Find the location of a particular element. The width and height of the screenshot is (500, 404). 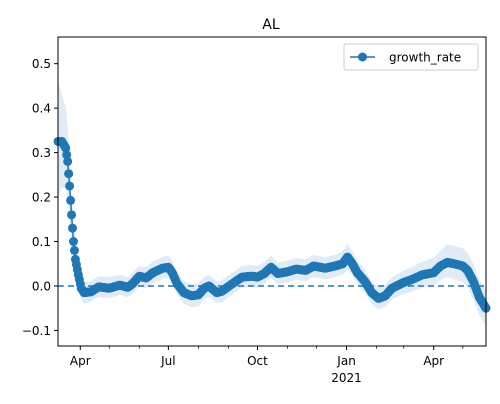

y-tick-label: 0.3 is located at coordinates (41, 153).